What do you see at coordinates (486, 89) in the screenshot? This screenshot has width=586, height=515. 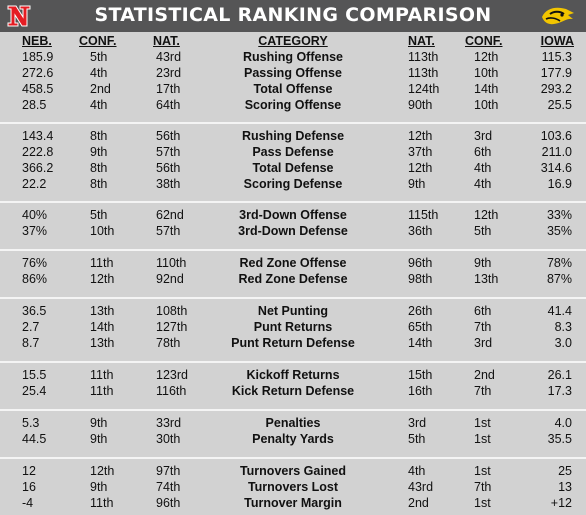 I see `iowa-conf-rank: 14th` at bounding box center [486, 89].